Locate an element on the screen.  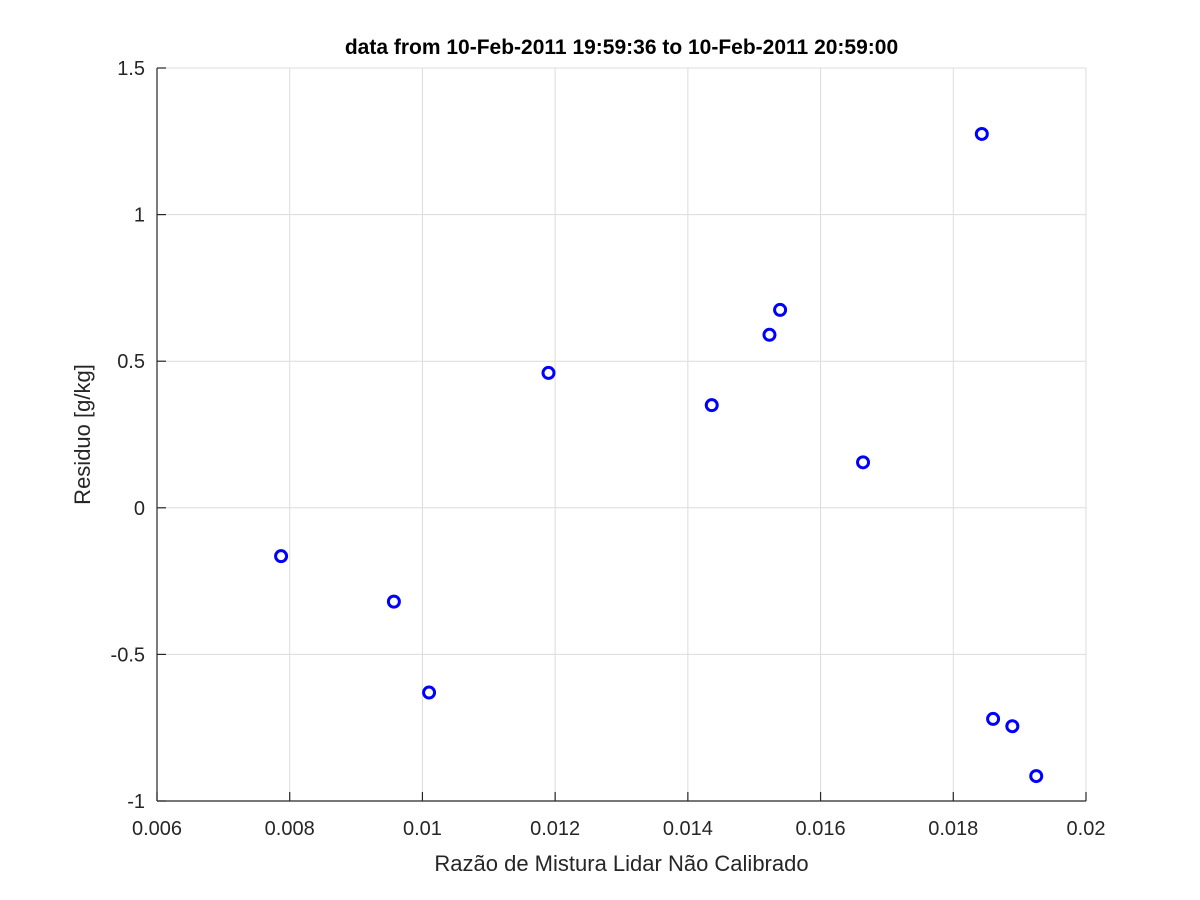
x-tick-label: 0.006 is located at coordinates (157, 829).